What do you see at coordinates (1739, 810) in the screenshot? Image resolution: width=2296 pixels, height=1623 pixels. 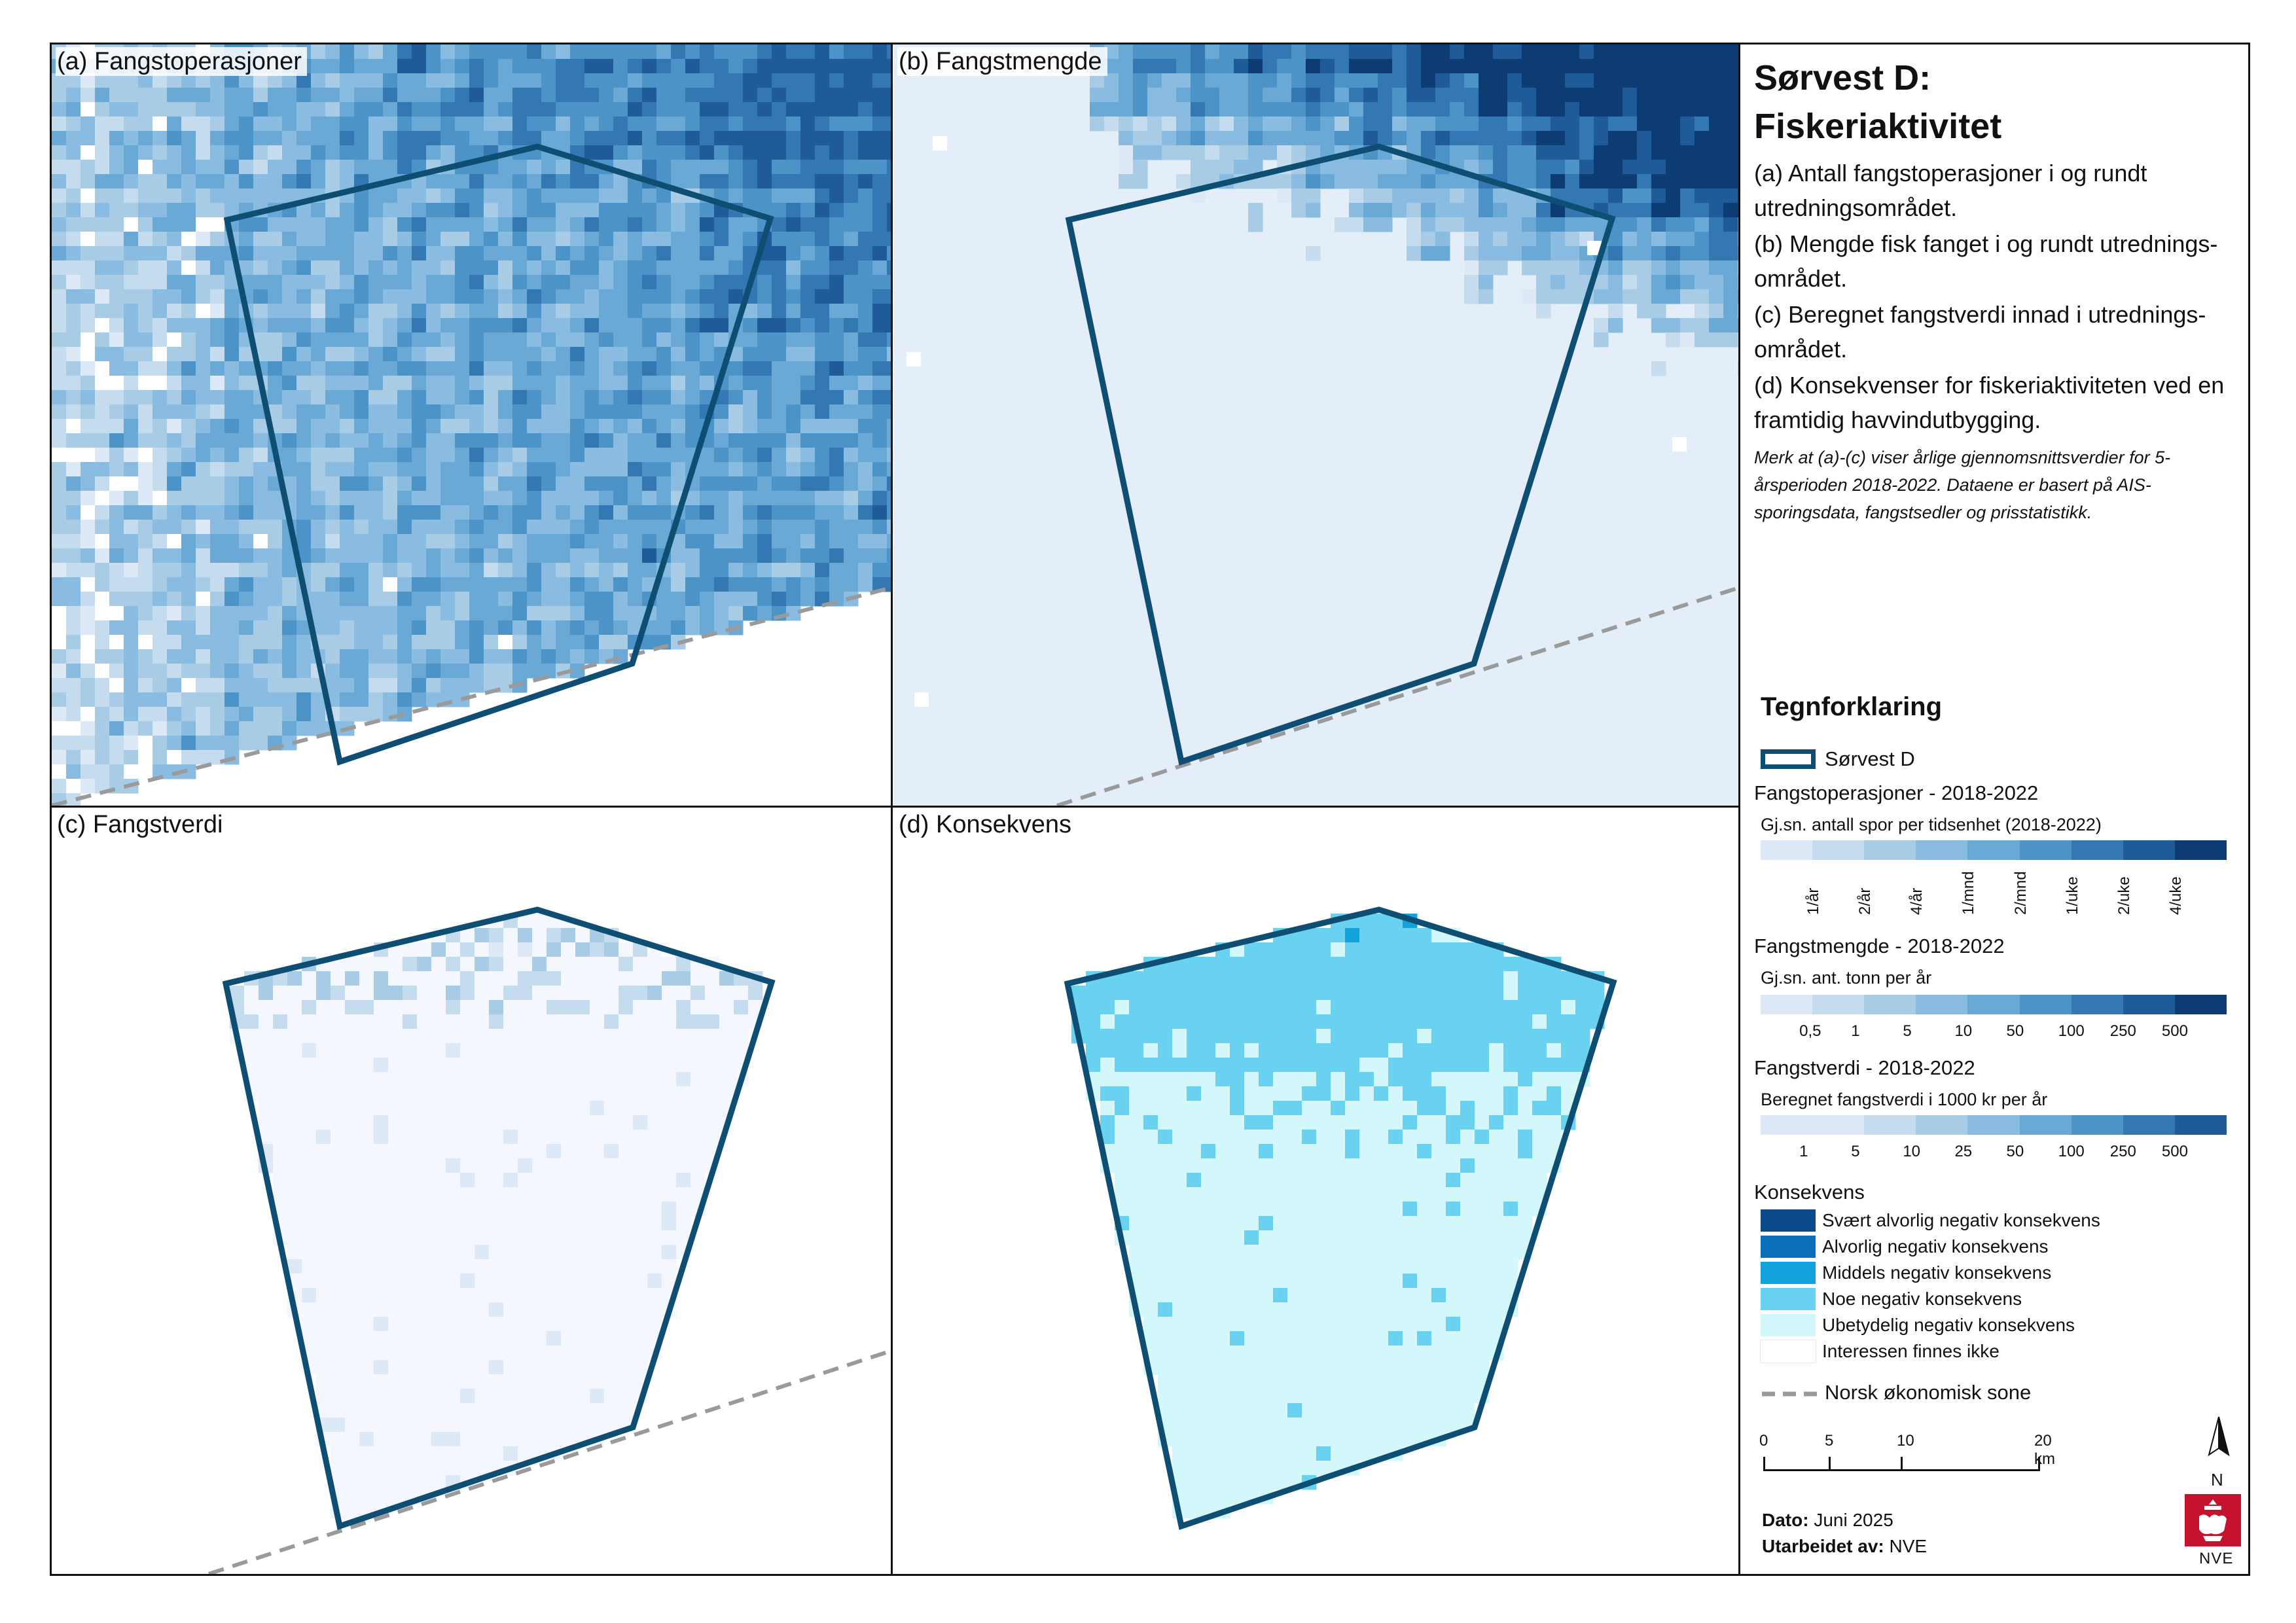 I see `sidebar-divider` at bounding box center [1739, 810].